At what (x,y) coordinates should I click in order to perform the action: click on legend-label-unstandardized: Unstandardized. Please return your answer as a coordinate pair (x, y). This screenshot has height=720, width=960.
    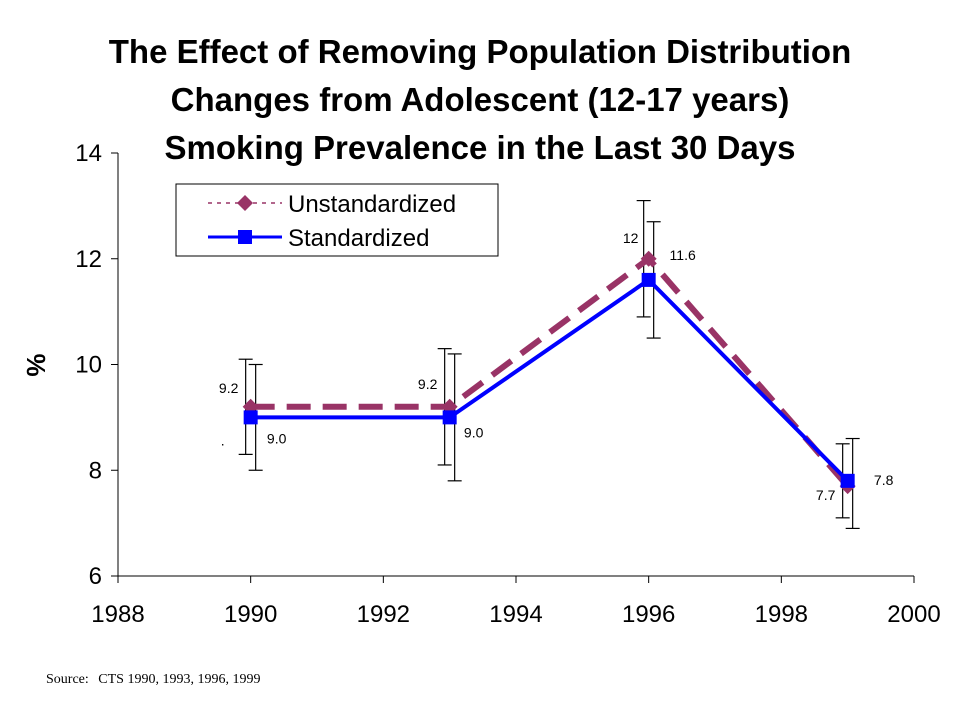
    Looking at the image, I should click on (372, 204).